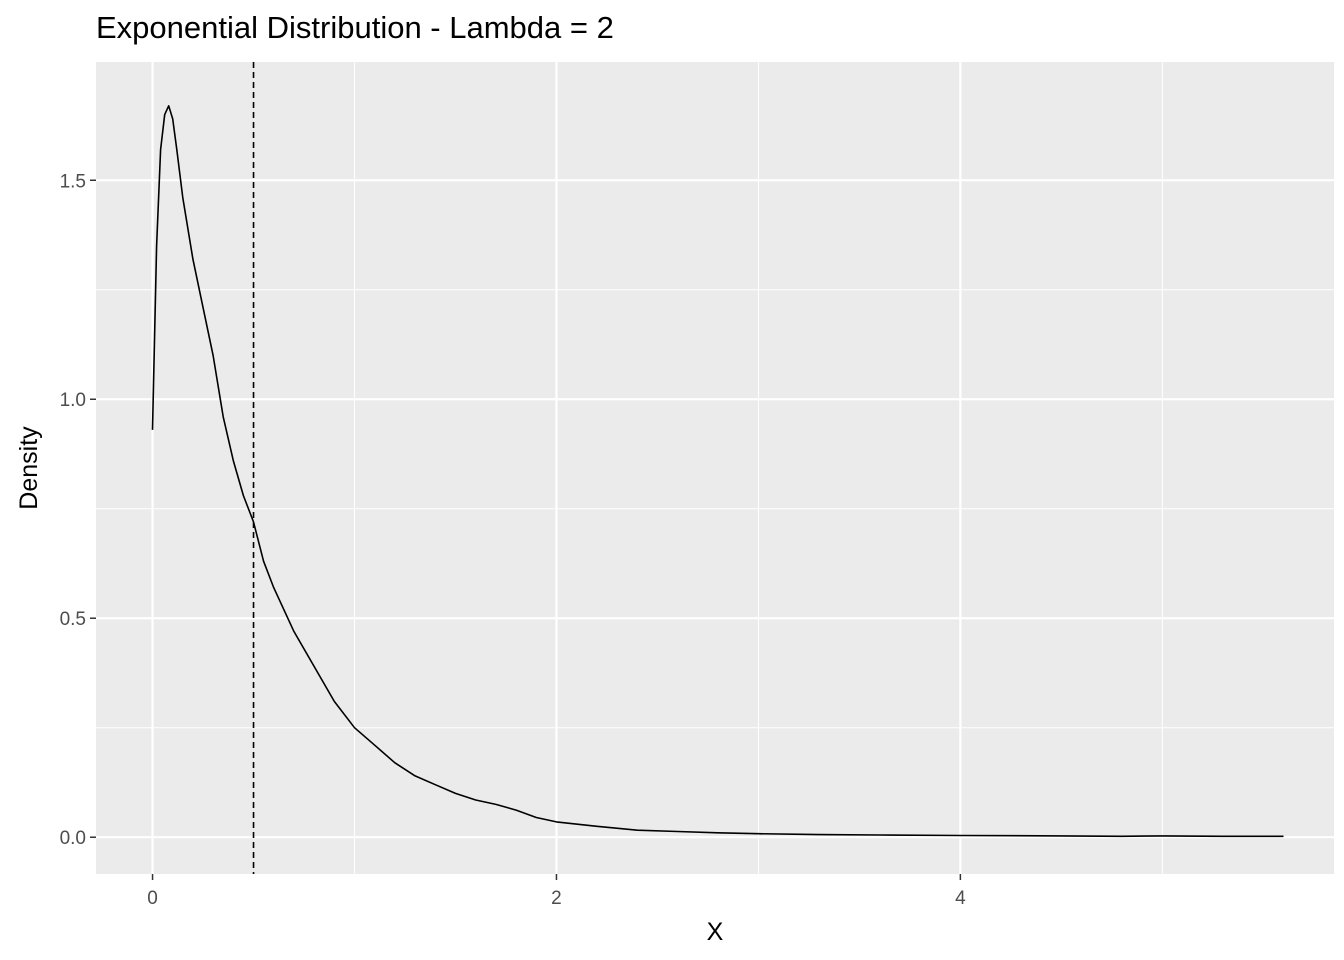 This screenshot has width=1344, height=960. What do you see at coordinates (556, 898) in the screenshot?
I see `x-tick-label: 2` at bounding box center [556, 898].